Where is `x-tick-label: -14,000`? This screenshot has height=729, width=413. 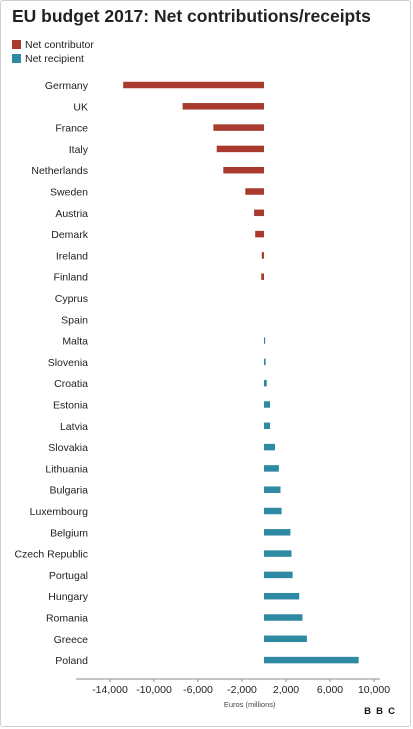 x-tick-label: -14,000 is located at coordinates (110, 690).